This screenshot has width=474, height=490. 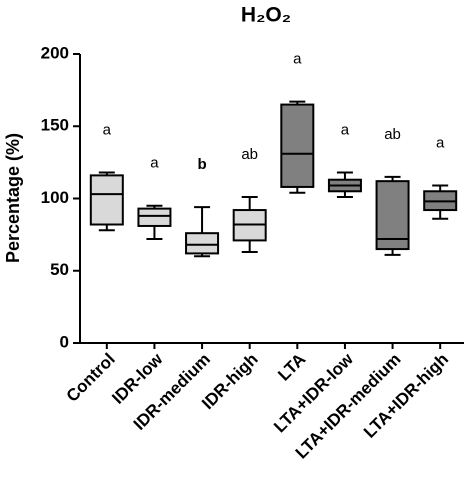 I want to click on y-tick-label: 150, so click(x=55, y=125).